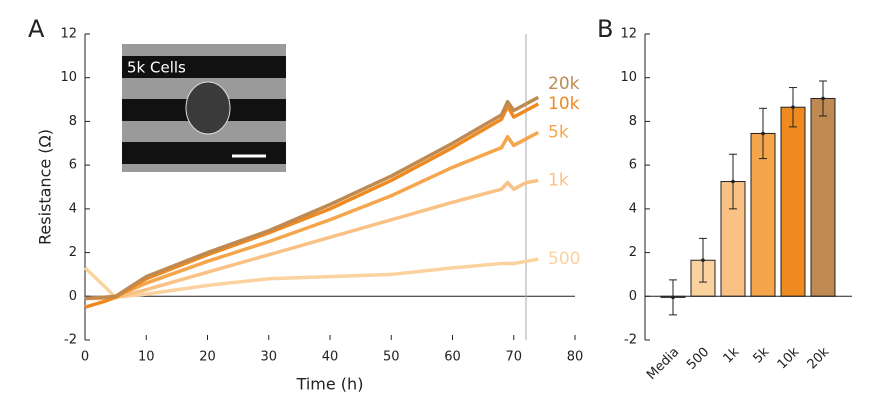 Image resolution: width=870 pixels, height=407 pixels. What do you see at coordinates (85, 357) in the screenshot?
I see `x-tick-label: 0` at bounding box center [85, 357].